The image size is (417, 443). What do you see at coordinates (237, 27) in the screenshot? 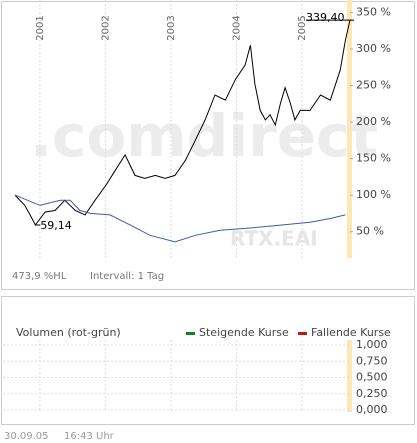
I see `x-tick-label: 2004` at bounding box center [237, 27].